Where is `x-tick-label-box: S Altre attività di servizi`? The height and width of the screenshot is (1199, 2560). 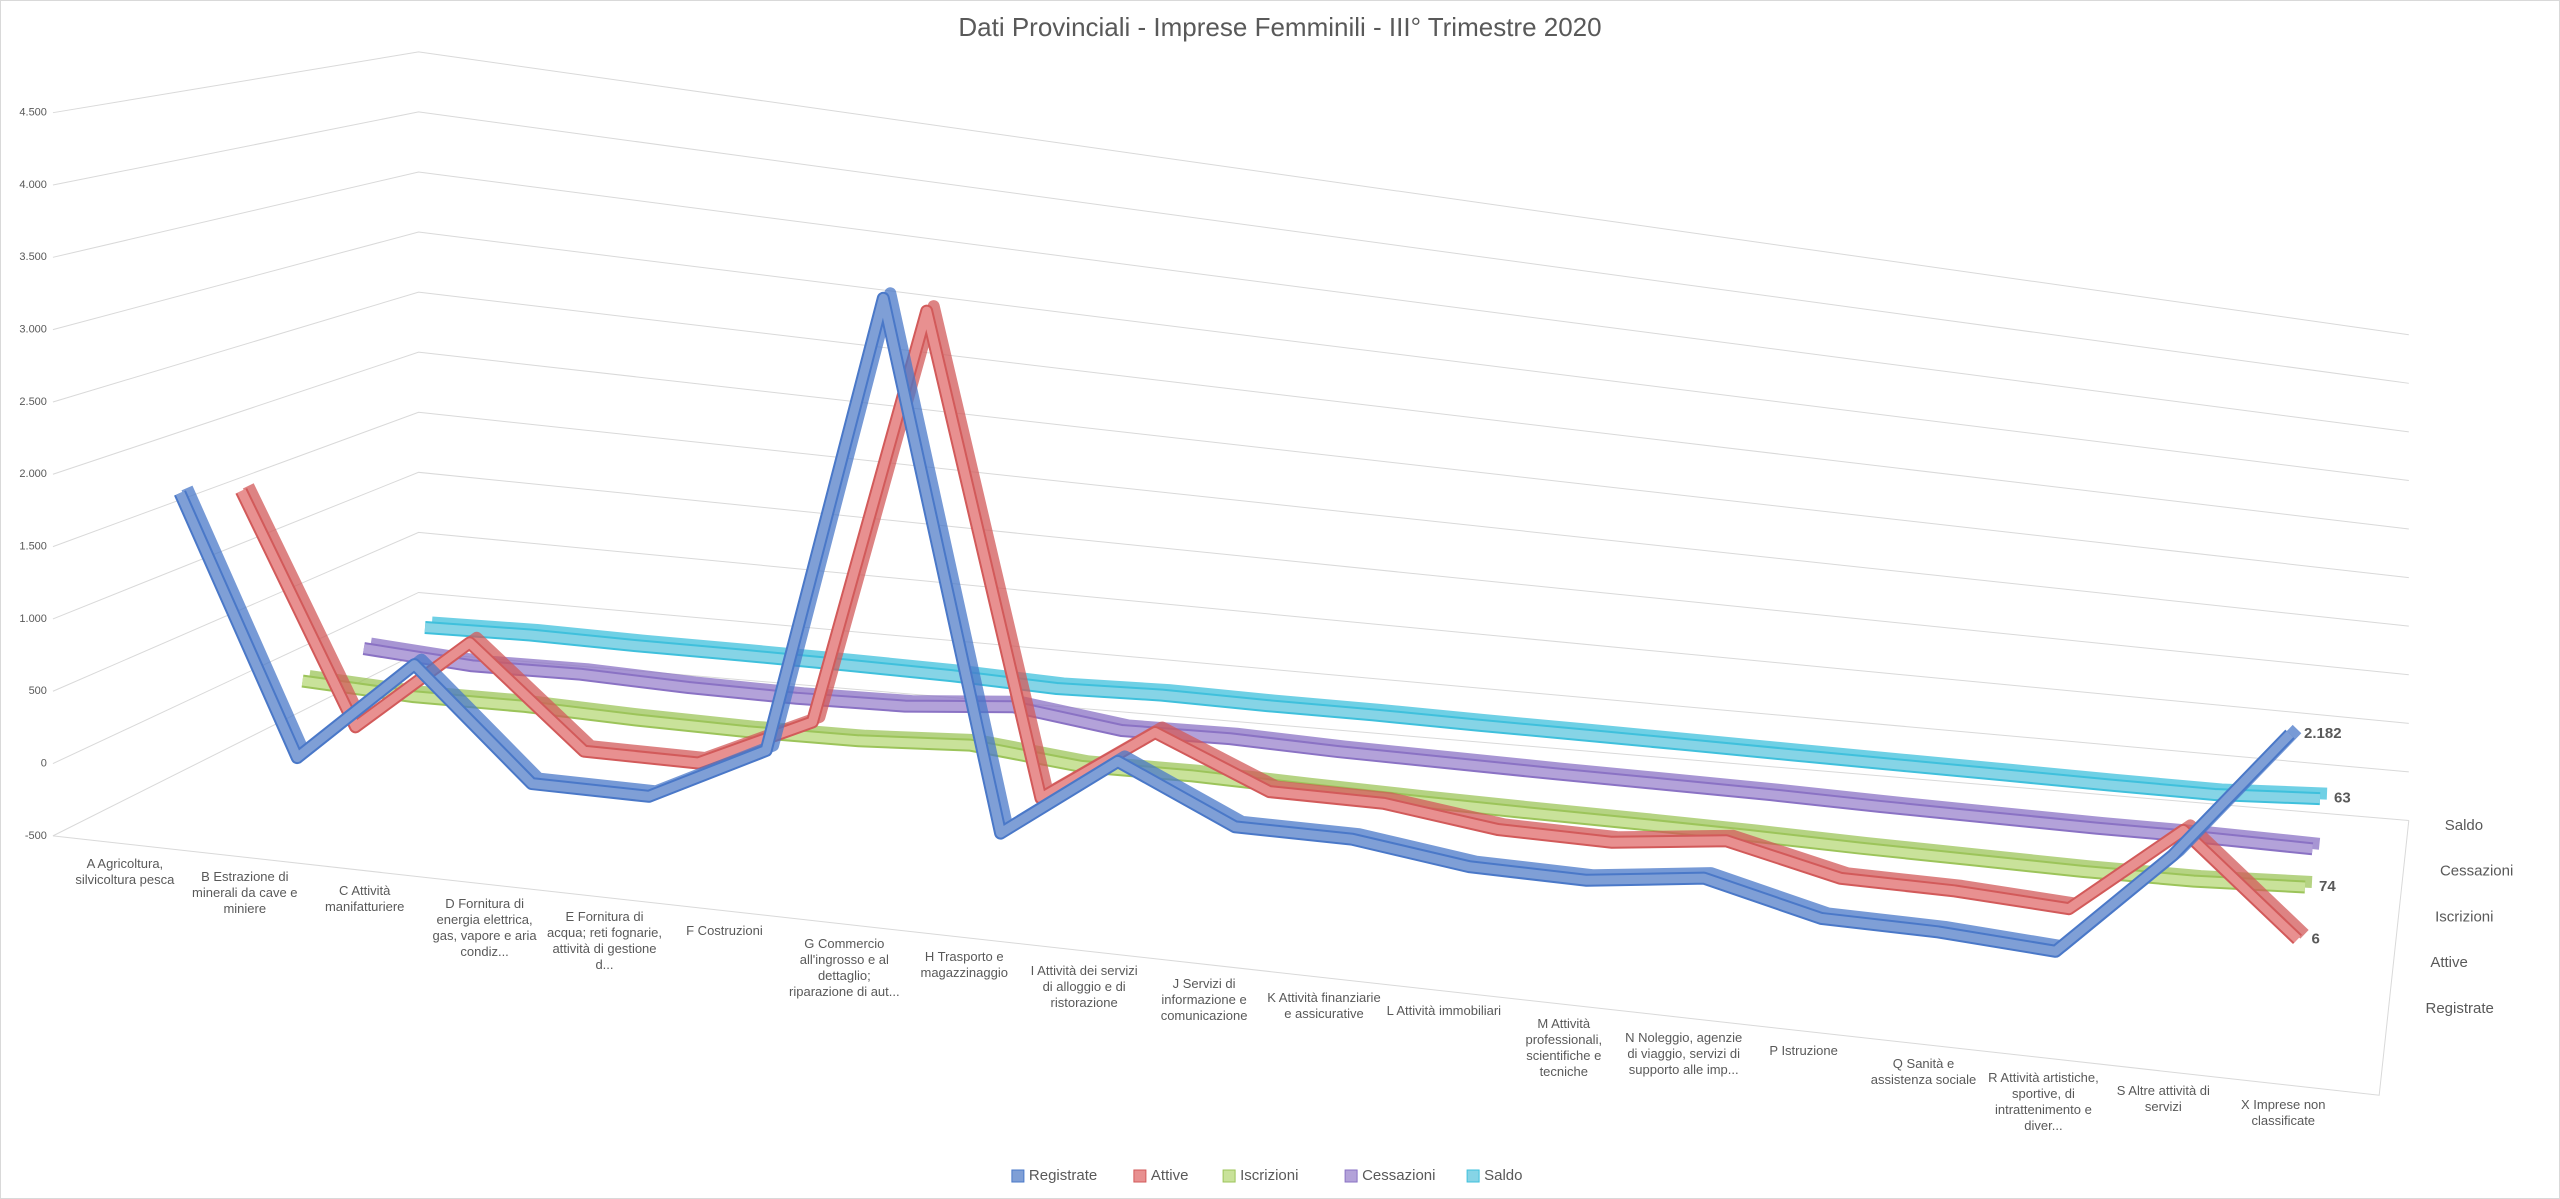 x-tick-label-box: S Altre attività di servizi is located at coordinates (2163, 1099).